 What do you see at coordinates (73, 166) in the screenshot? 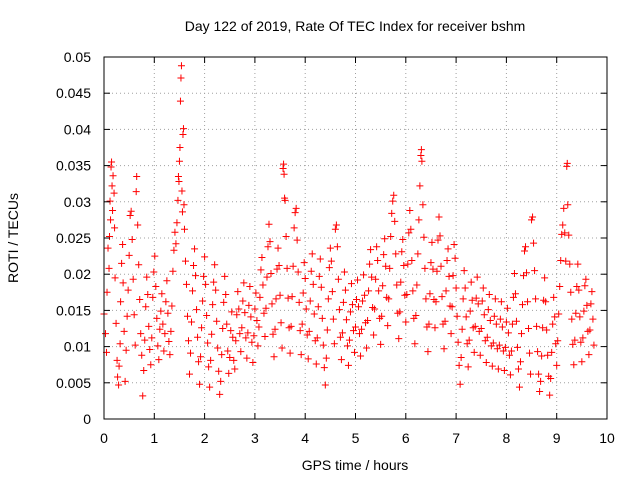
I see `y-tick-label: 0.035` at bounding box center [73, 166].